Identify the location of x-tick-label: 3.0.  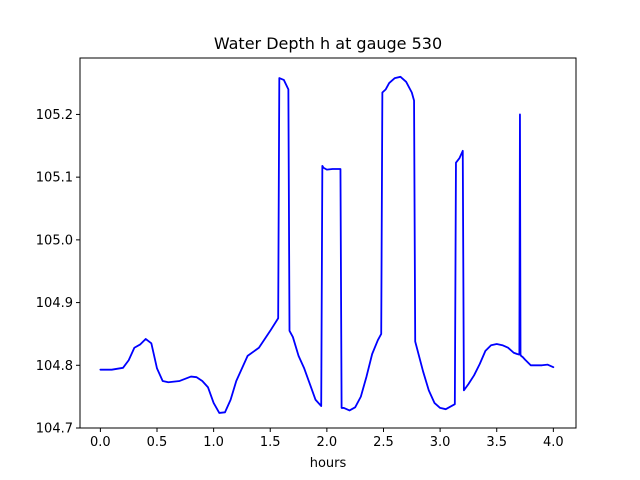
(440, 442).